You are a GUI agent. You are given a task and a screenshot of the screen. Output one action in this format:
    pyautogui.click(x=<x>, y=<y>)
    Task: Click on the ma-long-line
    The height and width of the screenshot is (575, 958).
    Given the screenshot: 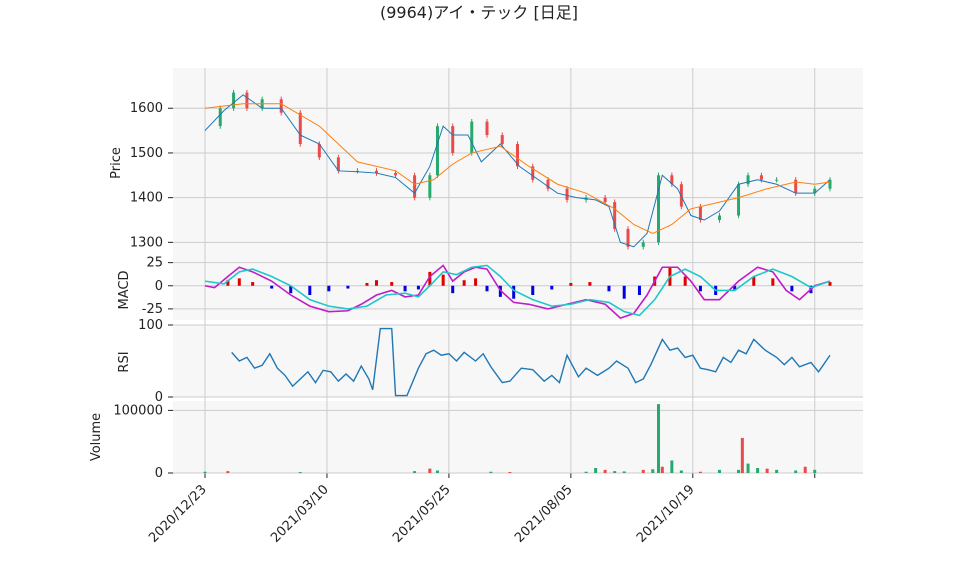 What is the action you would take?
    pyautogui.click(x=517, y=168)
    